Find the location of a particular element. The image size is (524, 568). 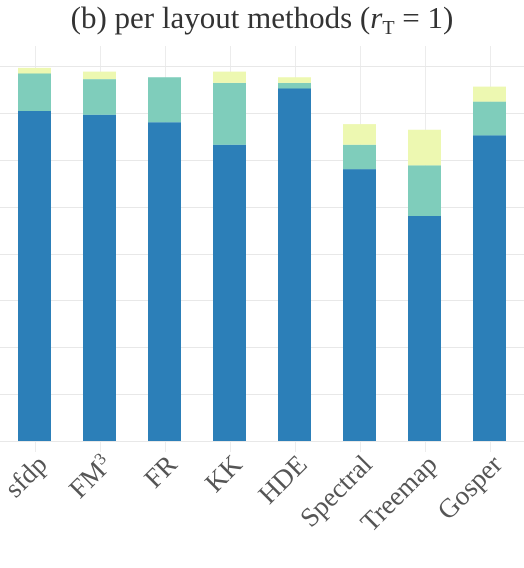

bar-segment-sfdp-s2 is located at coordinates (34, 92).